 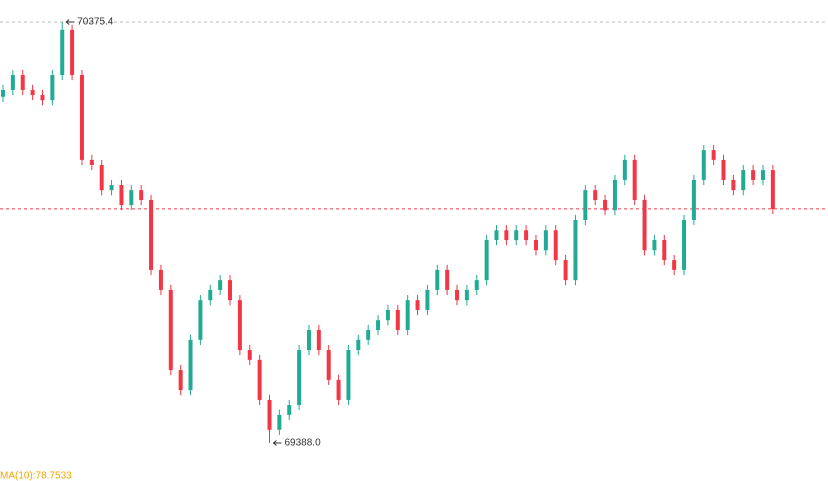 I want to click on annotation-label: 70375.4, so click(x=95, y=22).